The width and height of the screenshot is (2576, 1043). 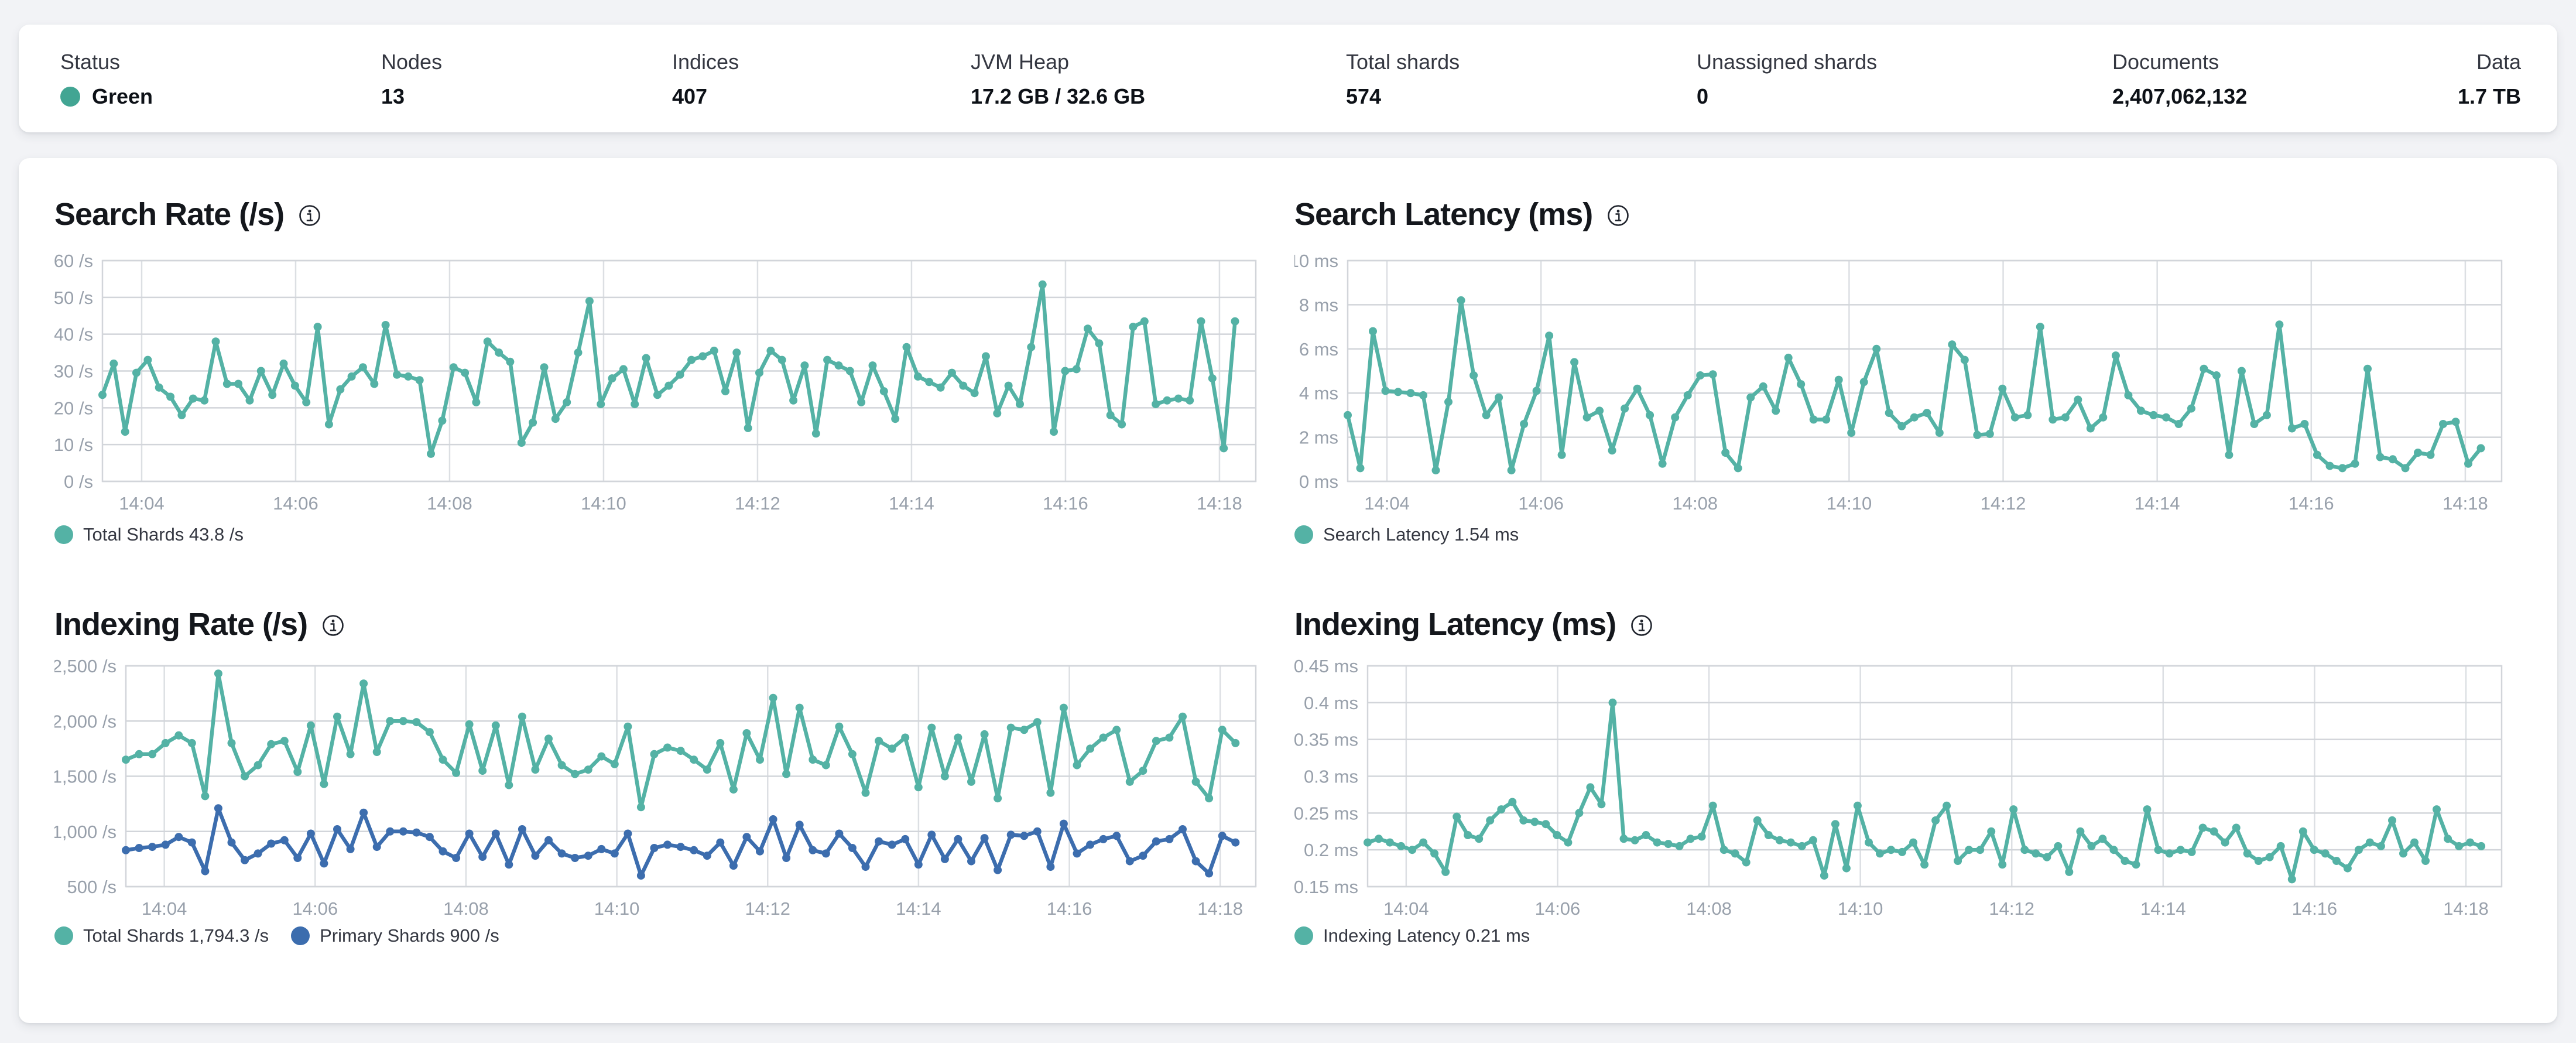 I want to click on y-tick-label: 0.4 ms, so click(x=1331, y=703).